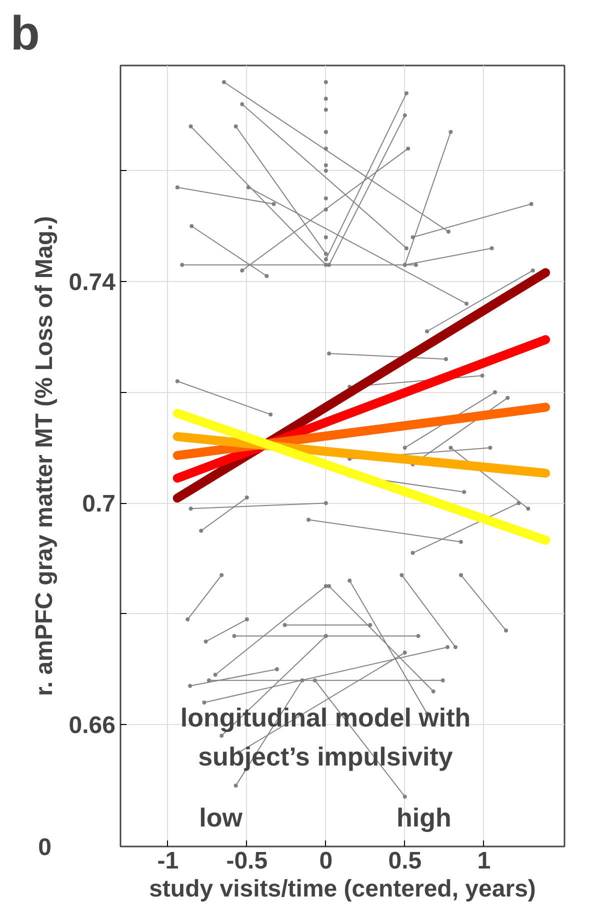 Image resolution: width=609 pixels, height=905 pixels. Describe the element at coordinates (92, 726) in the screenshot. I see `y-tick-label: 0.66` at that location.